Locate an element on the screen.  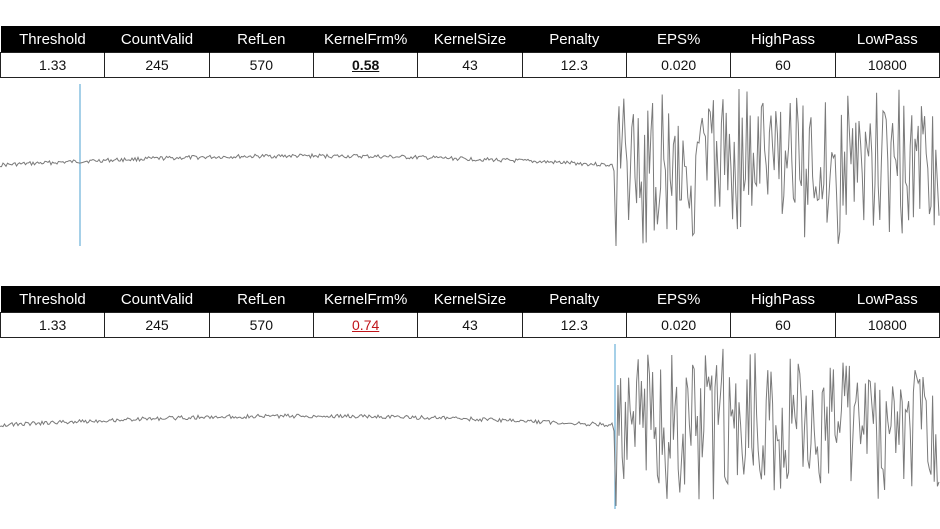
value-row: 1.33 245 570 0.74 43 12.3 0.020 60 10800 is located at coordinates (470, 325).